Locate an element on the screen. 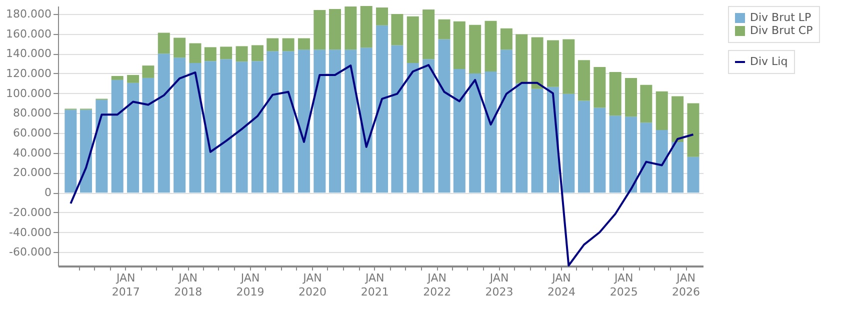 The width and height of the screenshot is (851, 313). y-tick-label: -20.000 is located at coordinates (30, 212).